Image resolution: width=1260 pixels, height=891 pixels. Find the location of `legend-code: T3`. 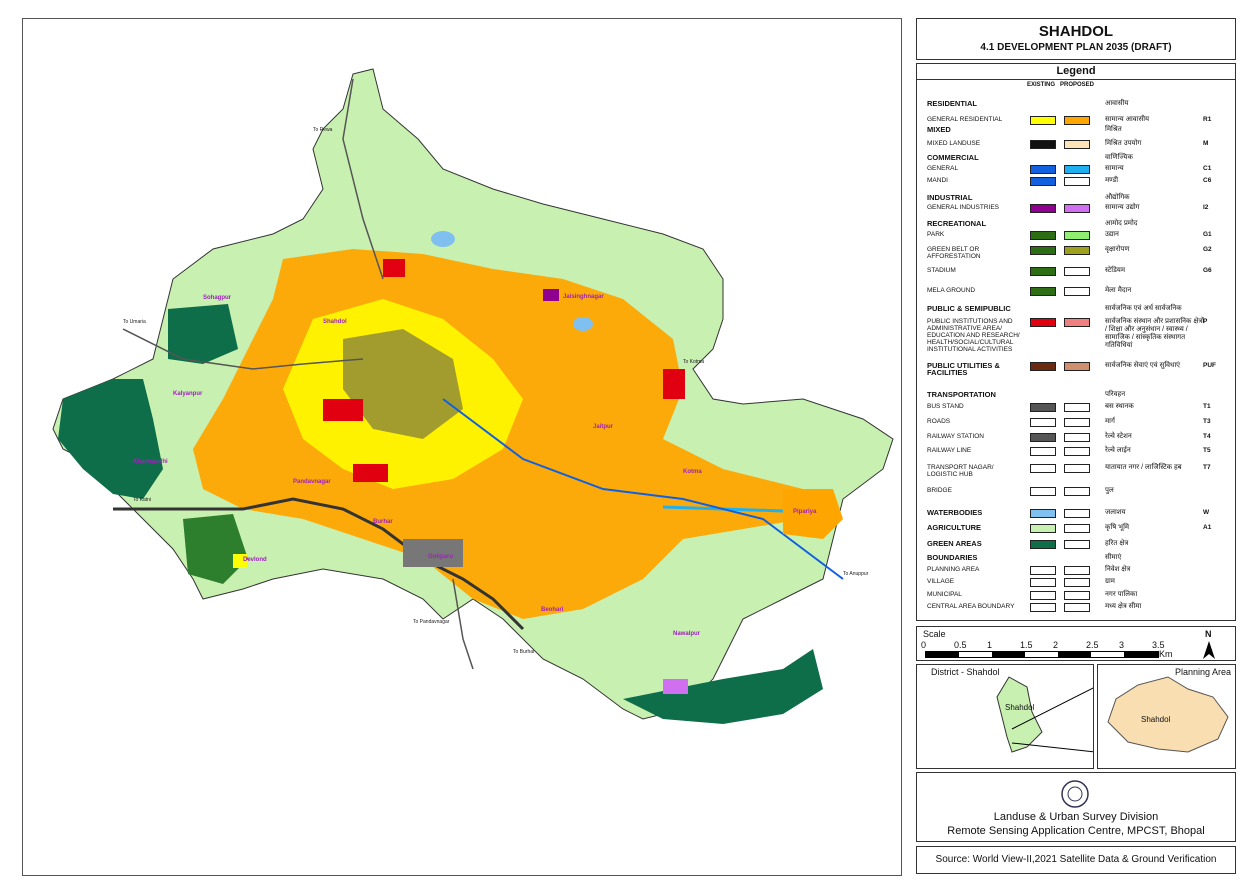

legend-code: T3 is located at coordinates (1207, 421).